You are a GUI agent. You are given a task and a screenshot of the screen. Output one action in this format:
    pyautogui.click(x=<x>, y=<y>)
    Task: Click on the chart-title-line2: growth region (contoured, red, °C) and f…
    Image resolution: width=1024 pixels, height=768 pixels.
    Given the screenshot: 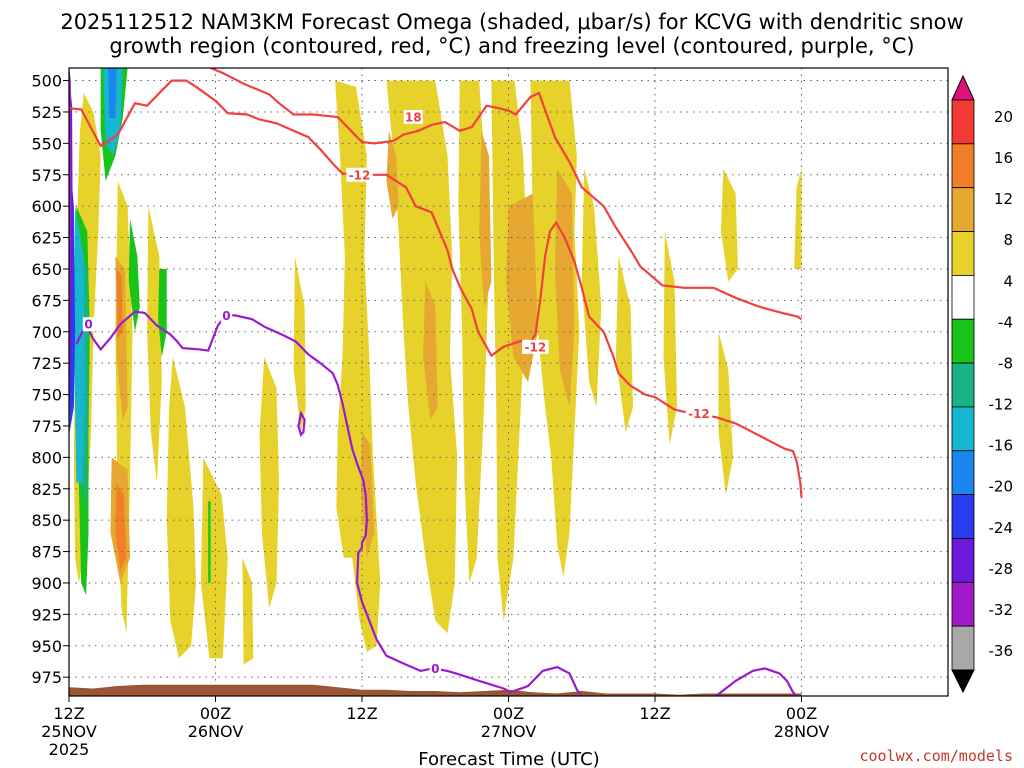 What is the action you would take?
    pyautogui.click(x=511, y=46)
    